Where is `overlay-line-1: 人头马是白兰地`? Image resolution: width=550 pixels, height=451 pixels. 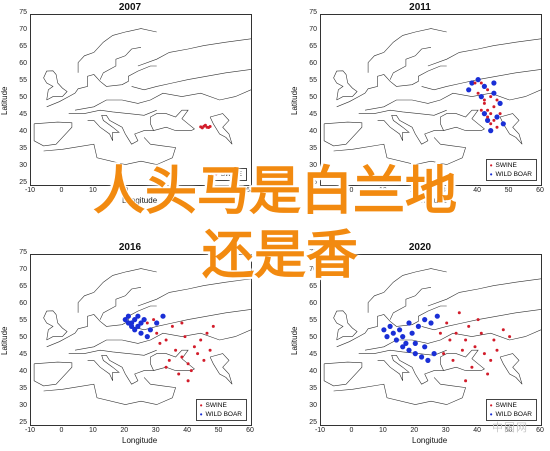 overlay-line-1: 人头马是白兰地 is located at coordinates (274, 192).